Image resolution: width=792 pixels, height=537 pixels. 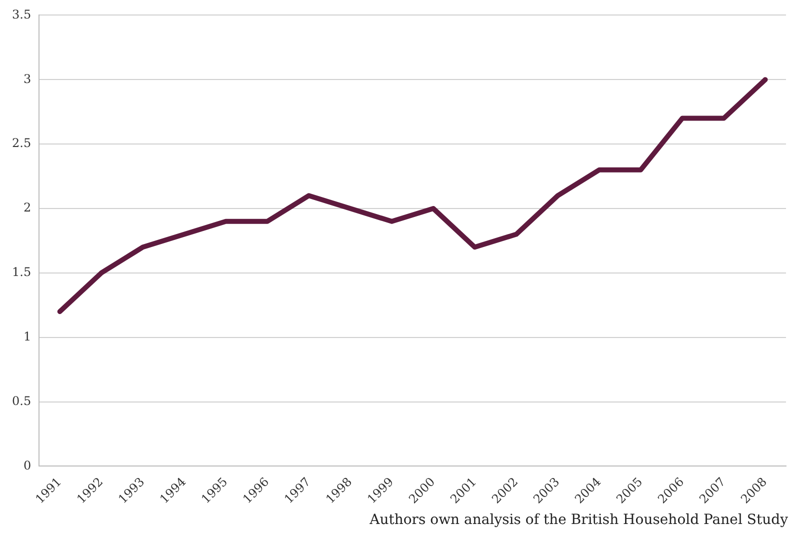 What do you see at coordinates (22, 401) in the screenshot?
I see `y-tick-label: 0.5` at bounding box center [22, 401].